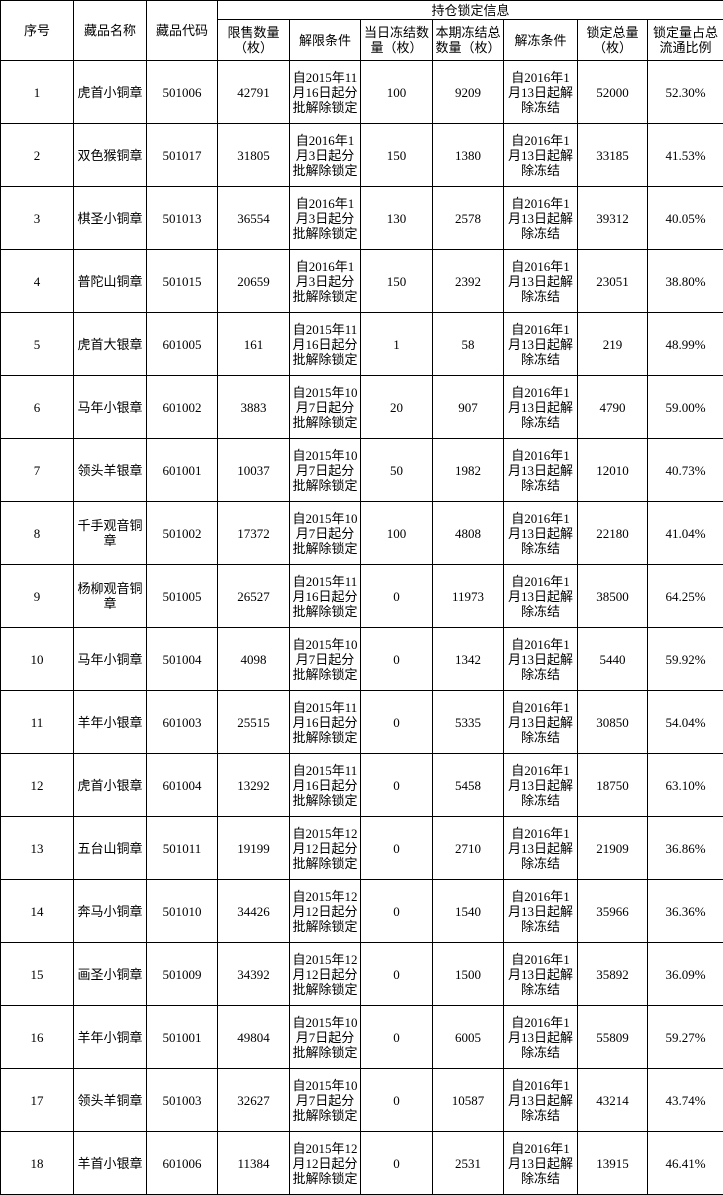 The image size is (723, 1195). Describe the element at coordinates (325, 40) in the screenshot. I see `col-header-unlock-condition: 解限条件` at that location.